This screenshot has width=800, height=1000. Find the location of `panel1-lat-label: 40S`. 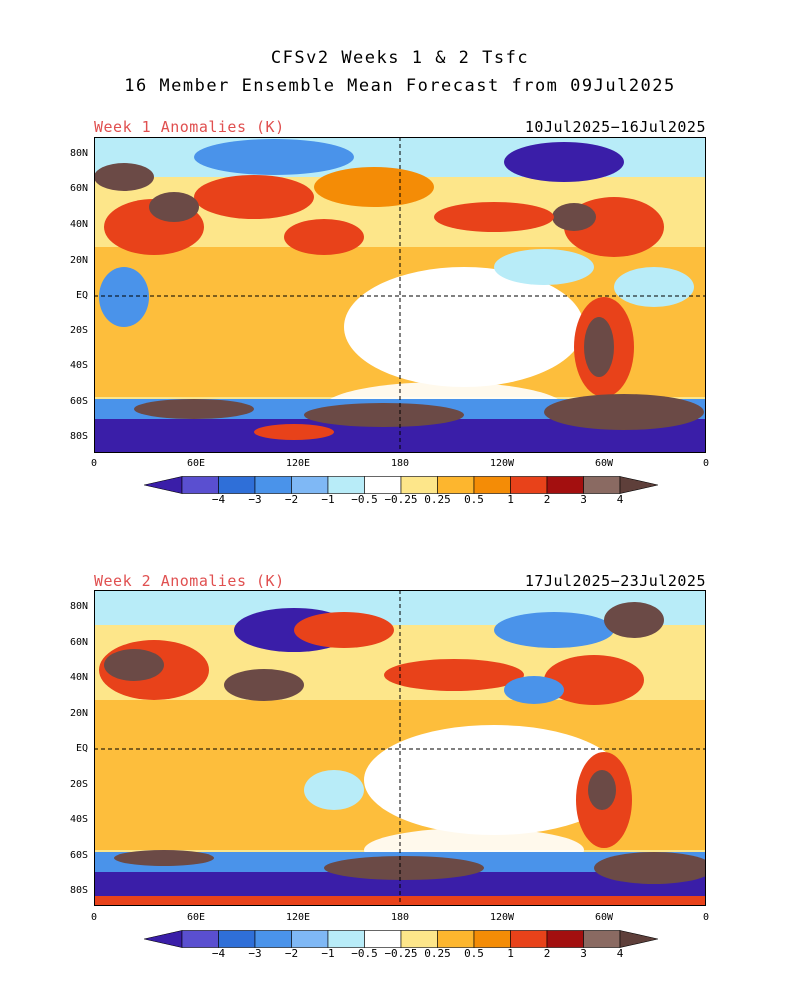

panel1-lat-label: 40S is located at coordinates (78, 365).